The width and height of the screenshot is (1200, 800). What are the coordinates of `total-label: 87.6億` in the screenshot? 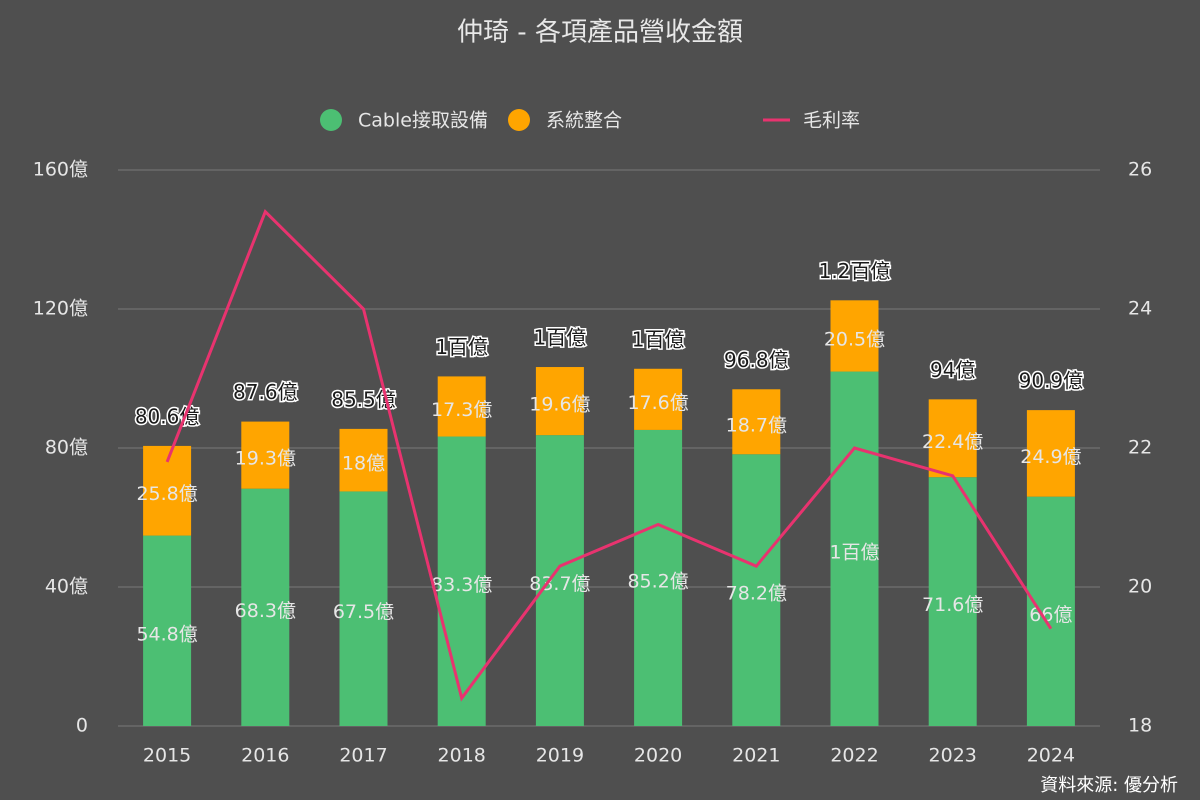 It's located at (265, 392).